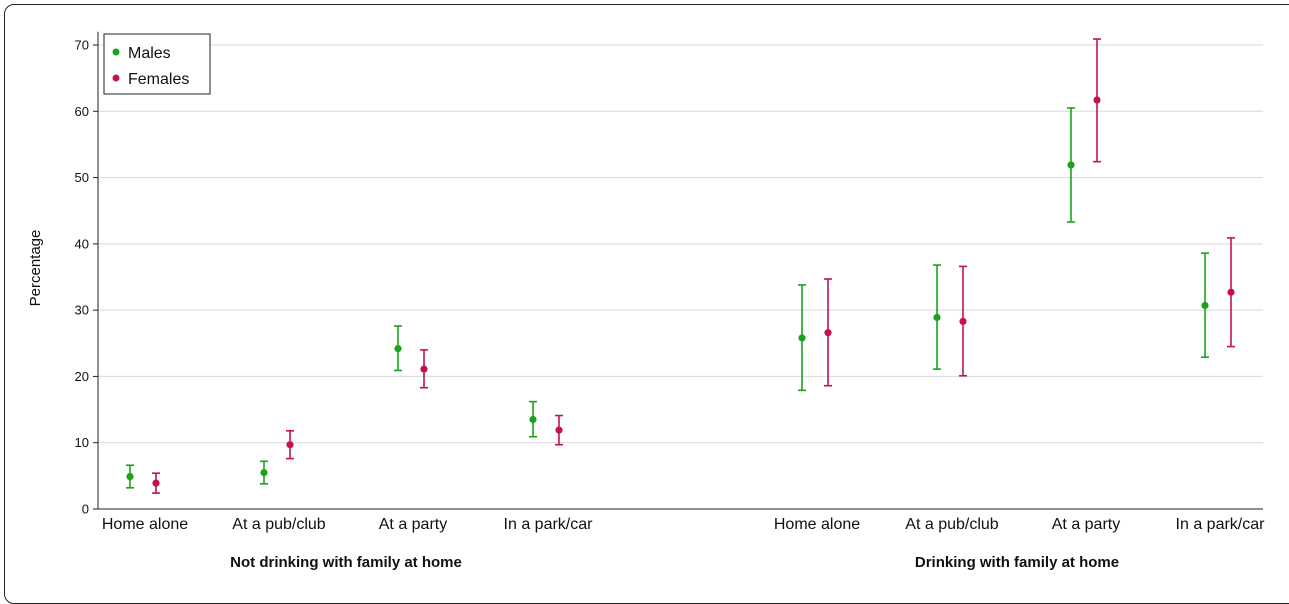  What do you see at coordinates (82, 177) in the screenshot?
I see `y-tick-label-50: 50` at bounding box center [82, 177].